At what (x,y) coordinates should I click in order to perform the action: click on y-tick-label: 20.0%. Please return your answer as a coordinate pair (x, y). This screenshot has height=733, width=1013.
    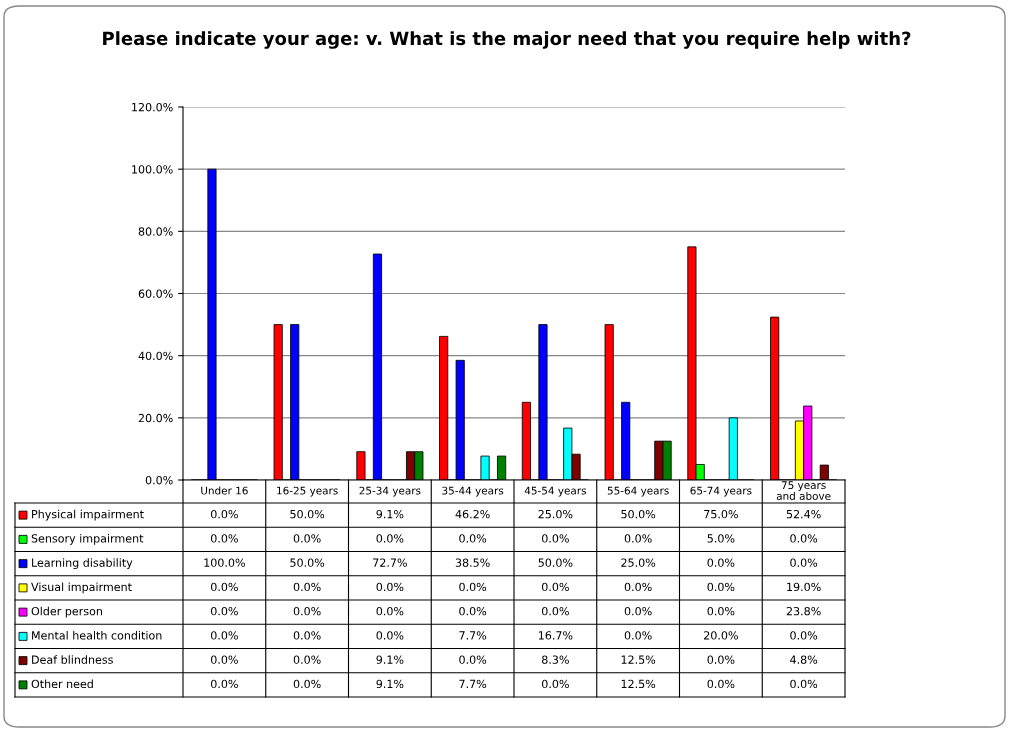
    Looking at the image, I should click on (155, 418).